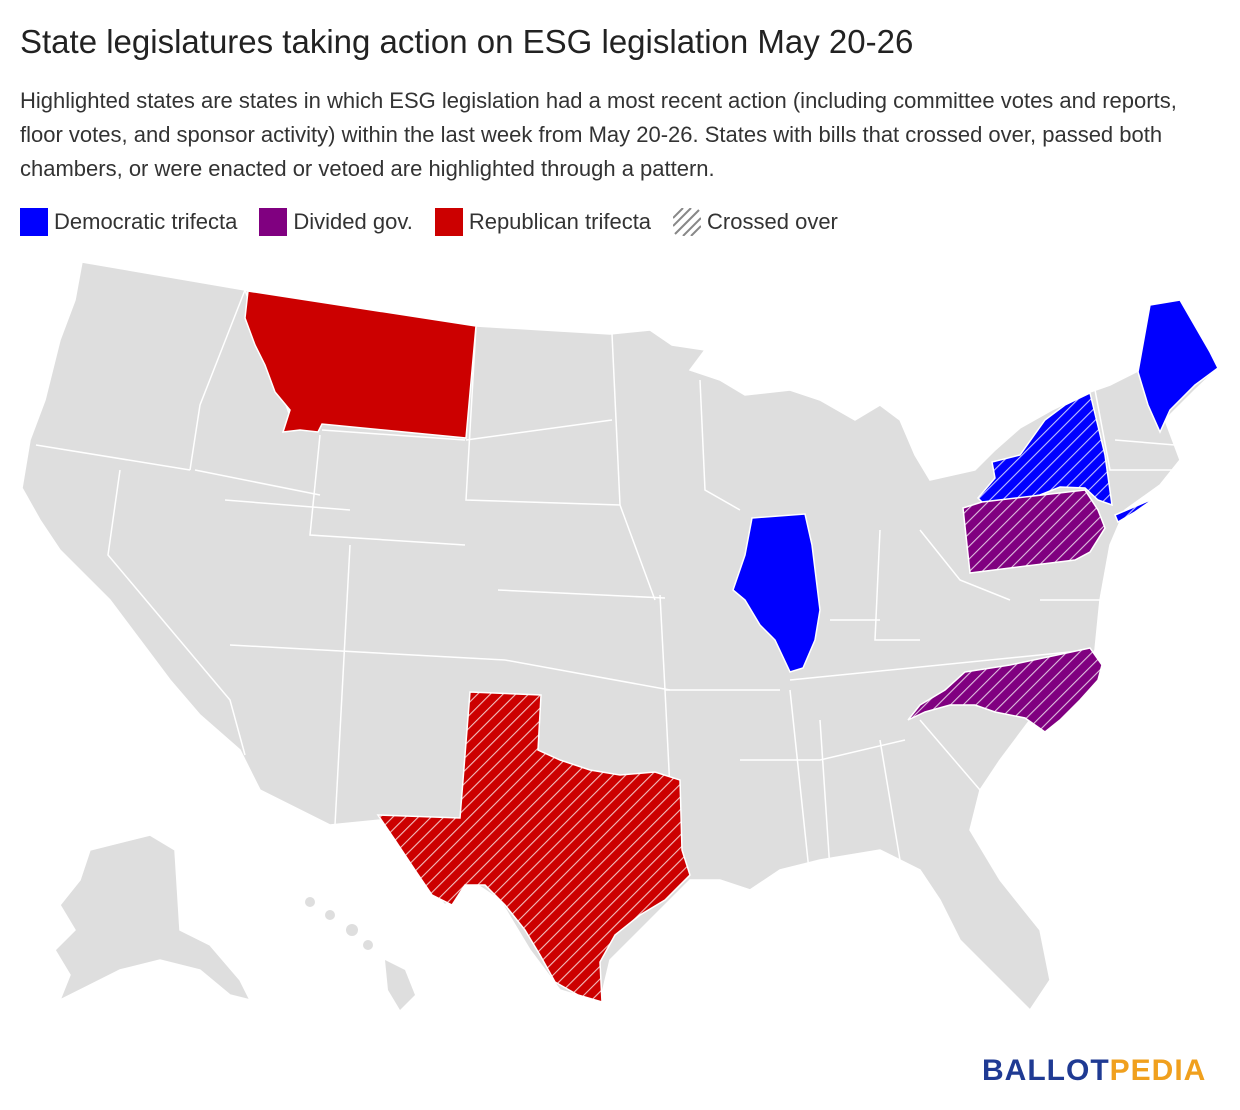 The image size is (1240, 1110). I want to click on ballotpedia-logo: BALLOTPEDIA, so click(1094, 1070).